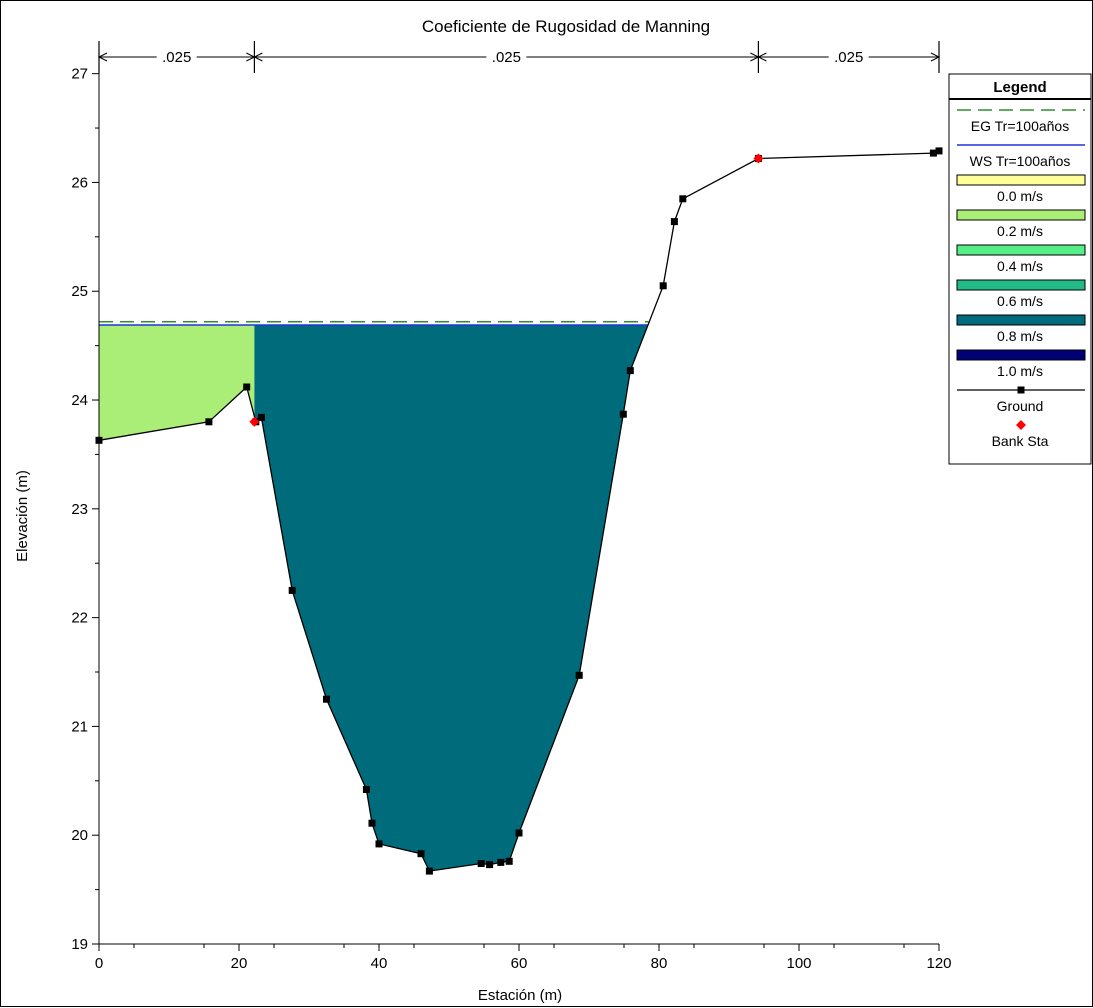 Image resolution: width=1093 pixels, height=1008 pixels. What do you see at coordinates (1020, 126) in the screenshot?
I see `legend-label: EG Tr=100años` at bounding box center [1020, 126].